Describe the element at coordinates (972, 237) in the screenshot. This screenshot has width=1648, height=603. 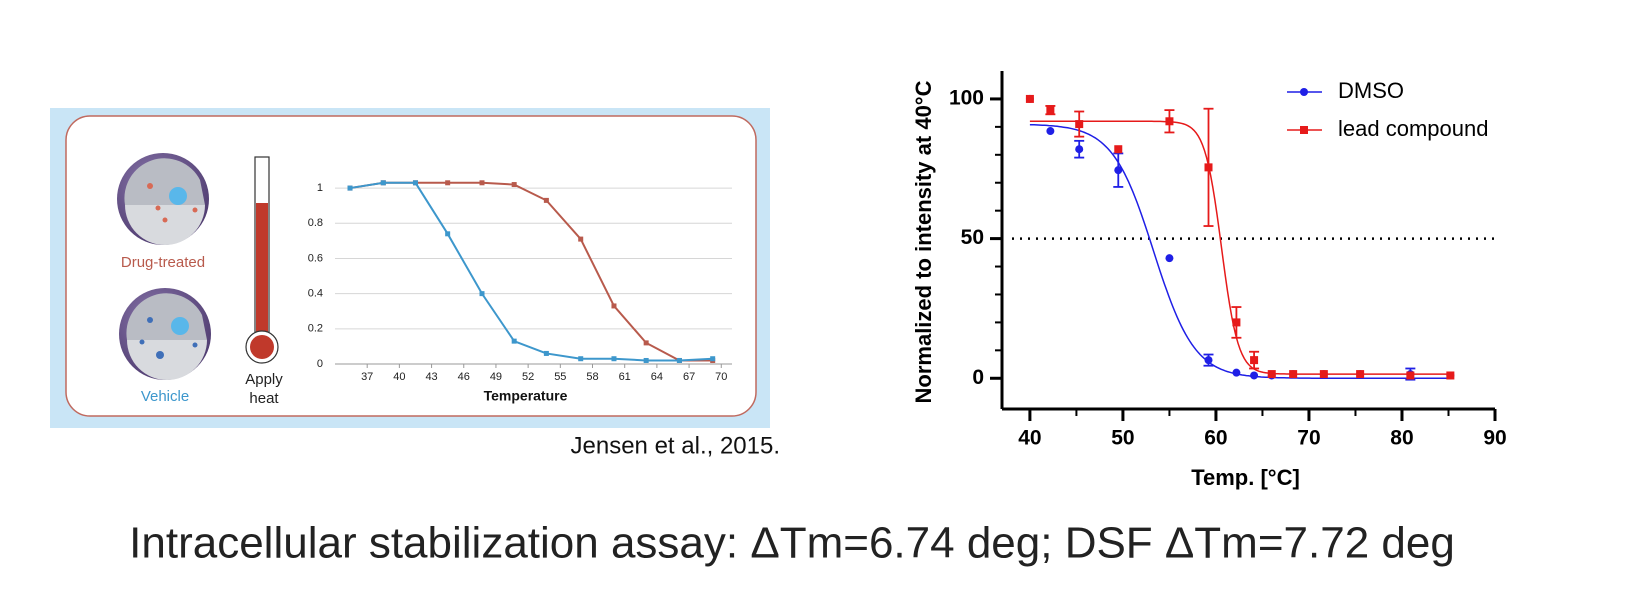
I see `y-tick-label: 50` at that location.